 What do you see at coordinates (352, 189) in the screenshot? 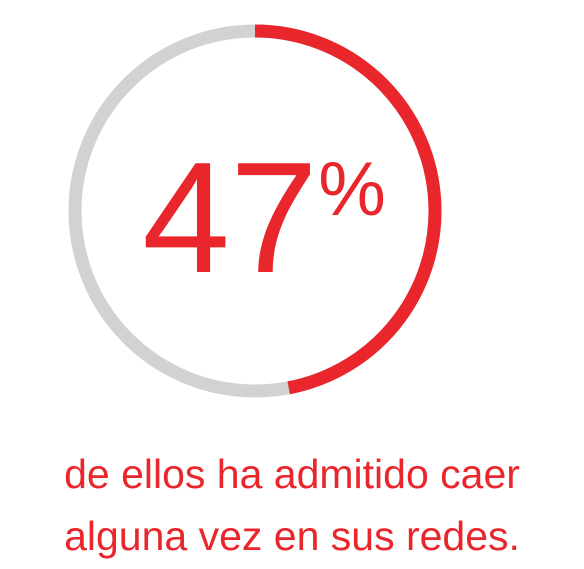
I see `unit-label: %` at bounding box center [352, 189].